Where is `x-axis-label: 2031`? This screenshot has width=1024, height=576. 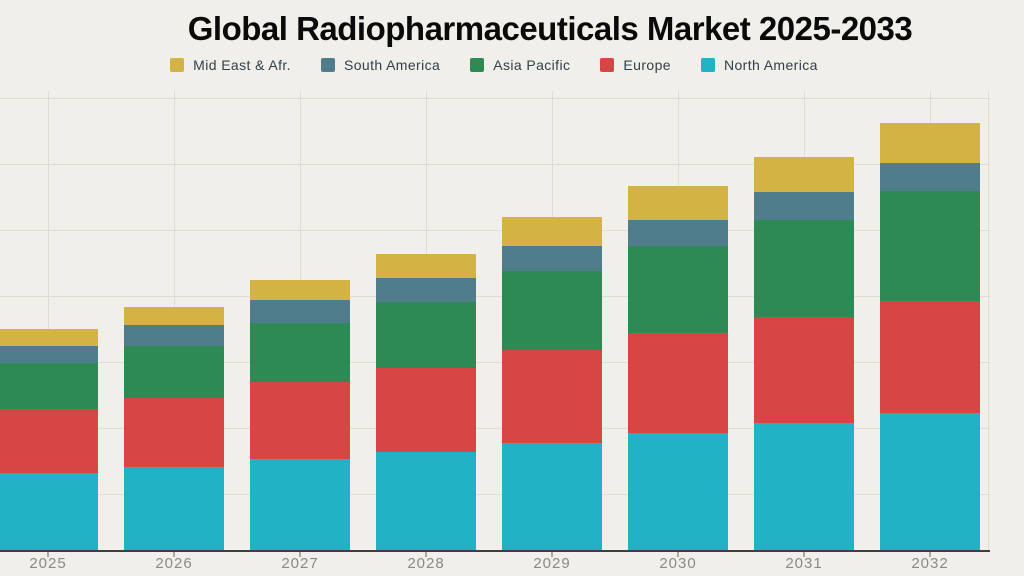
x-axis-label: 2031 is located at coordinates (804, 563).